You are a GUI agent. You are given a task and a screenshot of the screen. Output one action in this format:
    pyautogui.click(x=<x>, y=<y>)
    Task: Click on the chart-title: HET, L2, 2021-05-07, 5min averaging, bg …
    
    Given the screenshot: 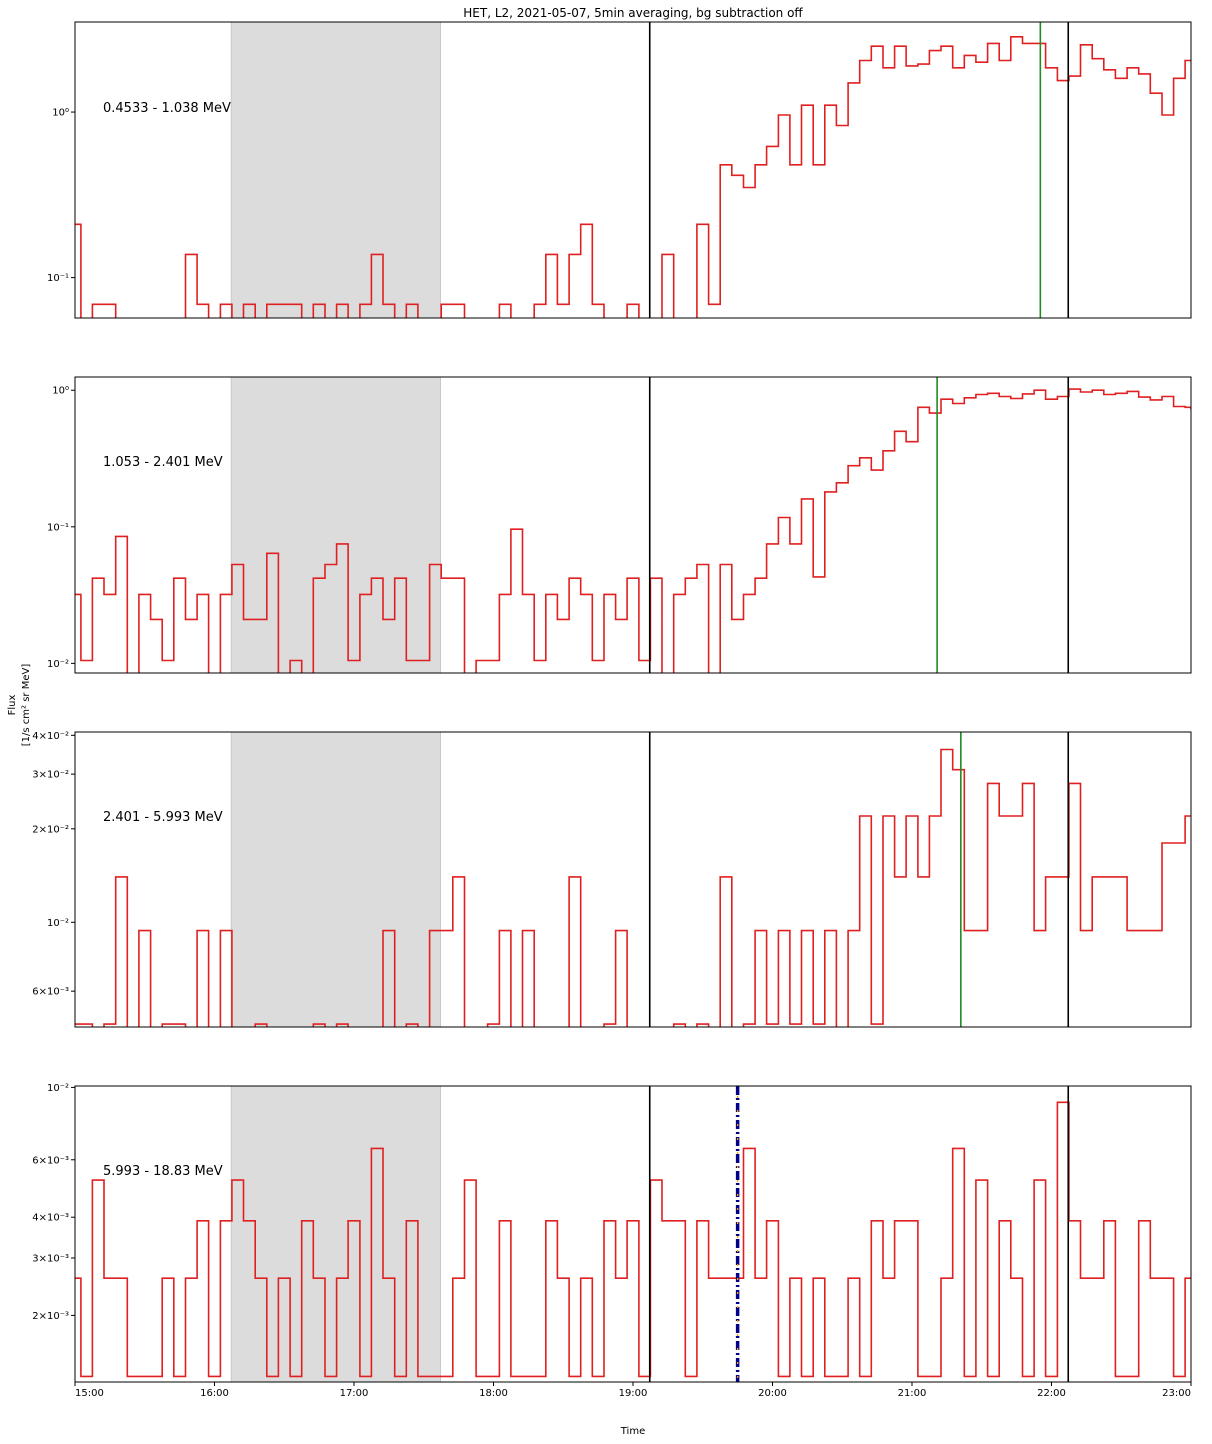 What is the action you would take?
    pyautogui.click(x=633, y=13)
    